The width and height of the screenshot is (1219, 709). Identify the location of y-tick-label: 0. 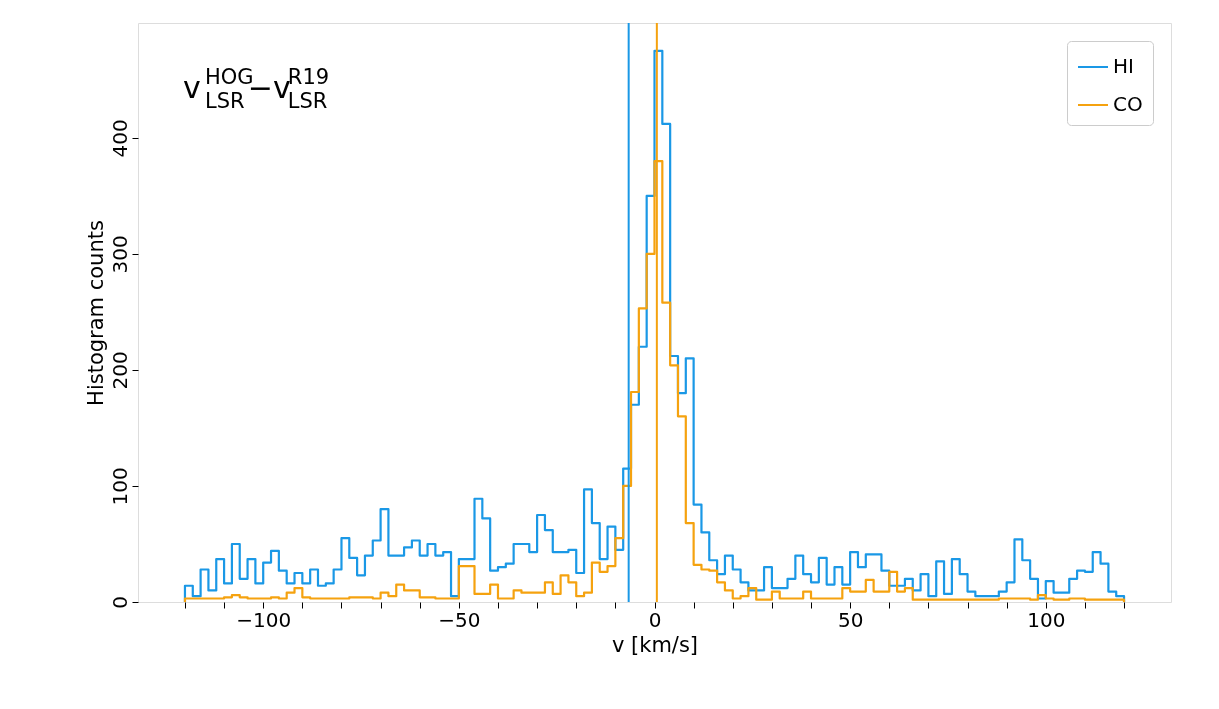
(119, 602).